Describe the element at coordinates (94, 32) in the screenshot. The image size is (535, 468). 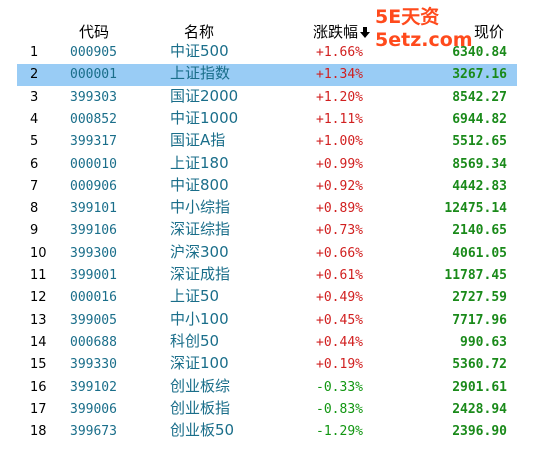
I see `column-header-code: 代码` at that location.